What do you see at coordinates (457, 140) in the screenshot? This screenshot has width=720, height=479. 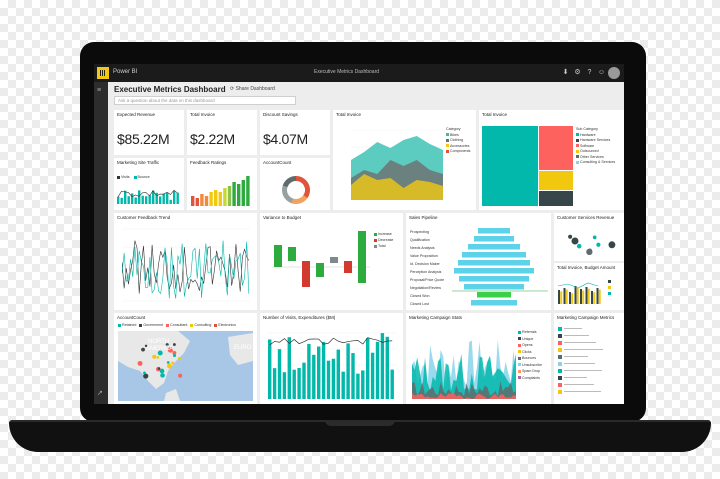 I see `legend-item: Clothing` at bounding box center [457, 140].